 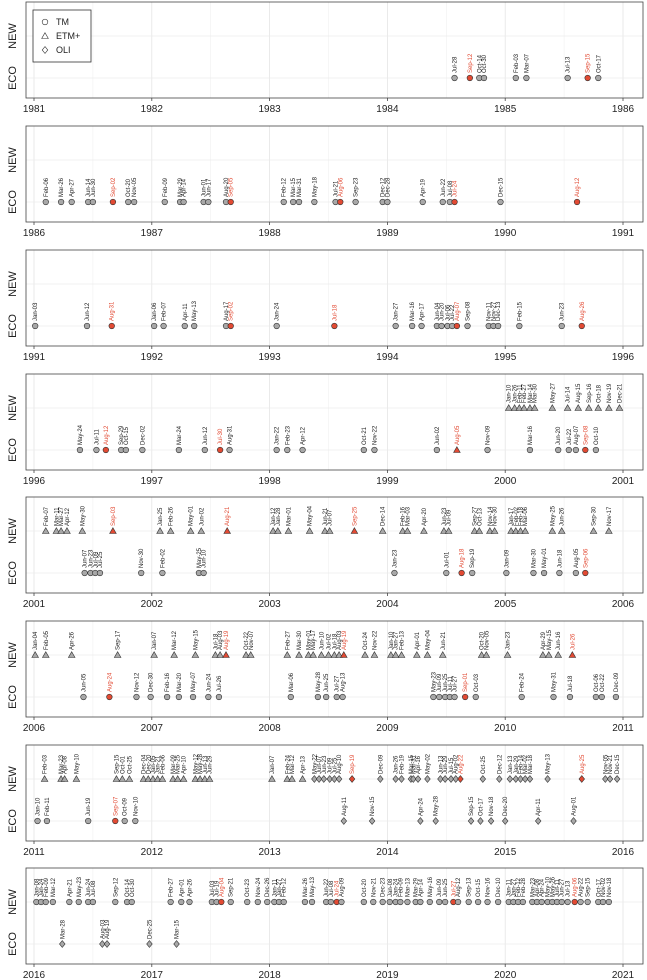 I want to click on data-label: Feb-18, so click(x=522, y=516).